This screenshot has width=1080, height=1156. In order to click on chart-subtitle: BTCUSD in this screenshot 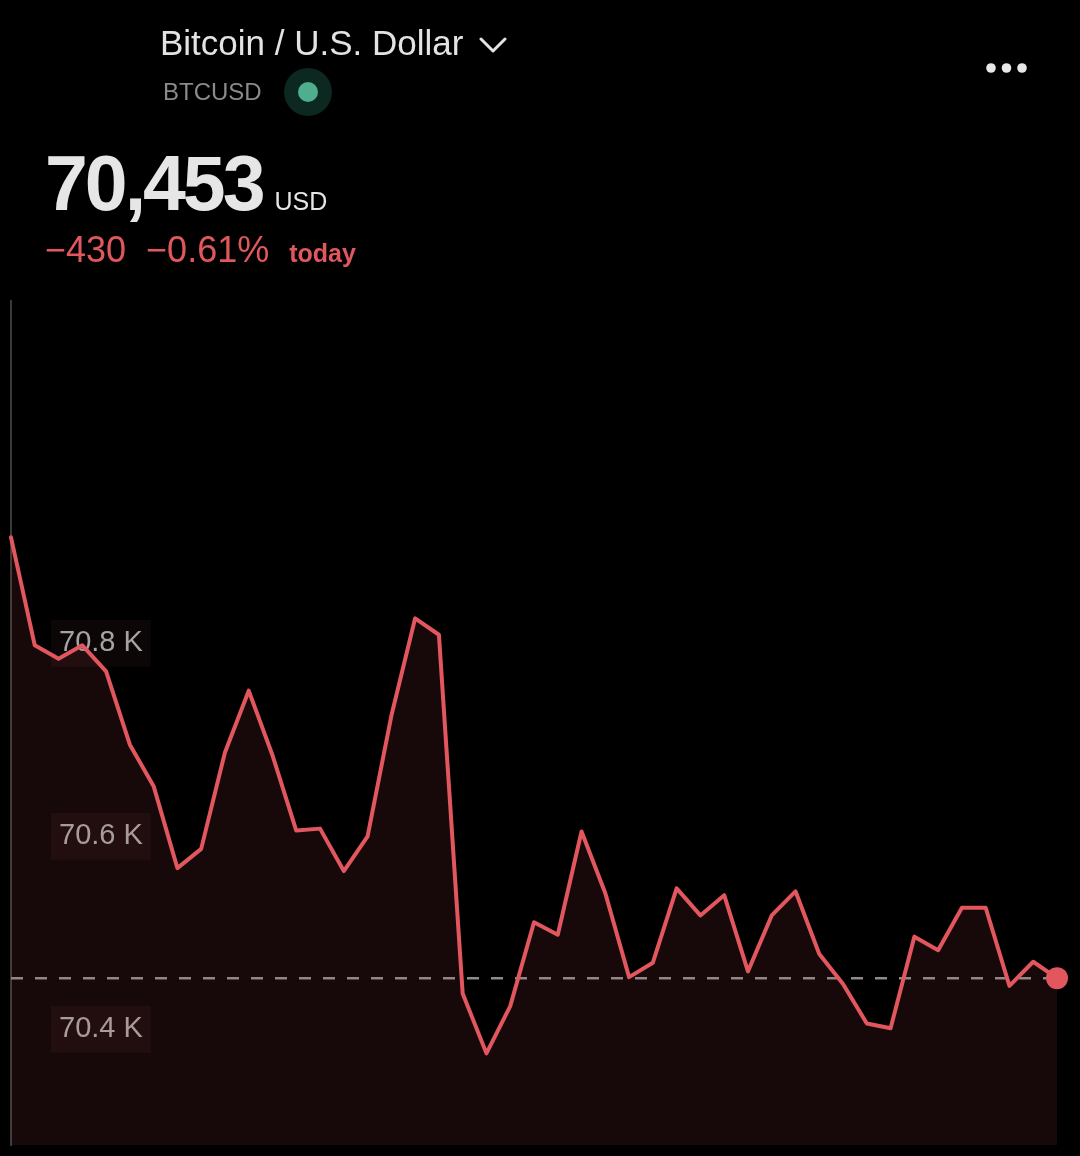, I will do `click(212, 91)`.